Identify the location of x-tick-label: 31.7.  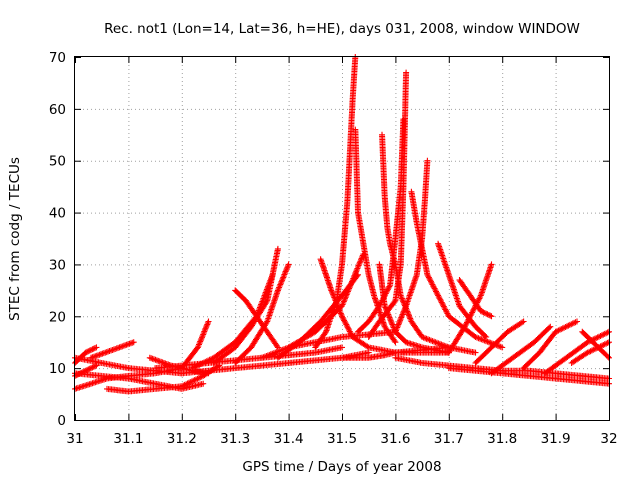
(449, 439).